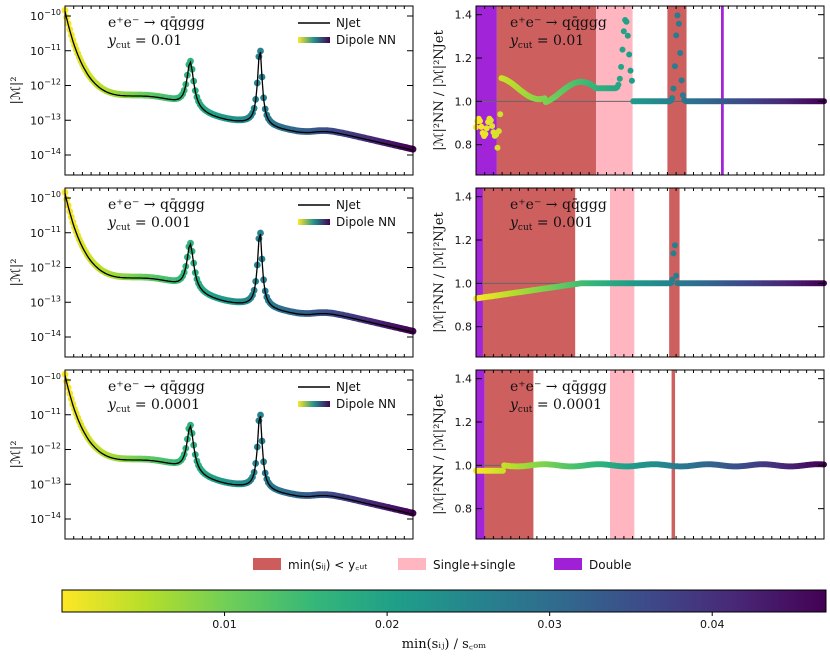 Image resolution: width=830 pixels, height=656 pixels. What do you see at coordinates (165, 405) in the screenshot?
I see `ycut-value: = 0.0001` at bounding box center [165, 405].